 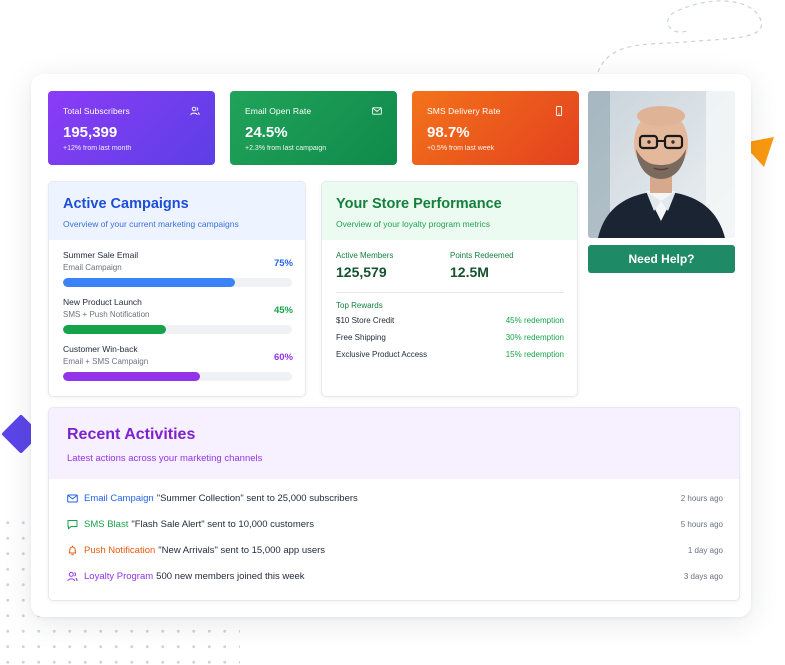 I want to click on recent-activities-title: Recent Activities, so click(x=131, y=434).